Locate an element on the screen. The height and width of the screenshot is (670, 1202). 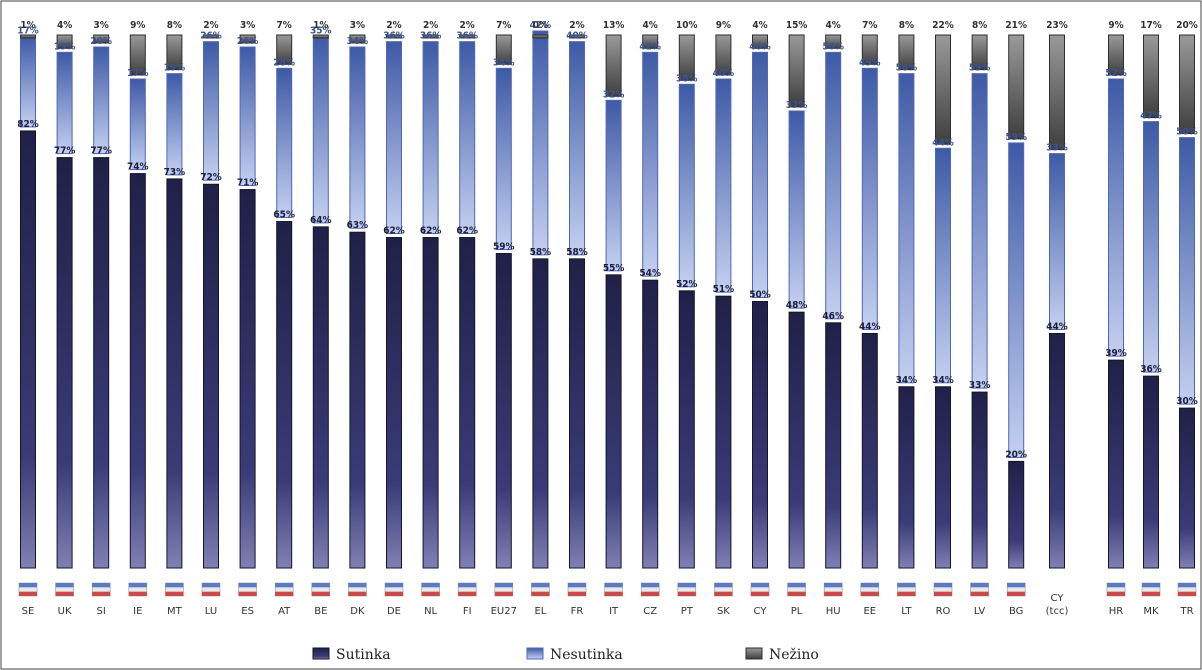
flags-layer is located at coordinates (607, 589).